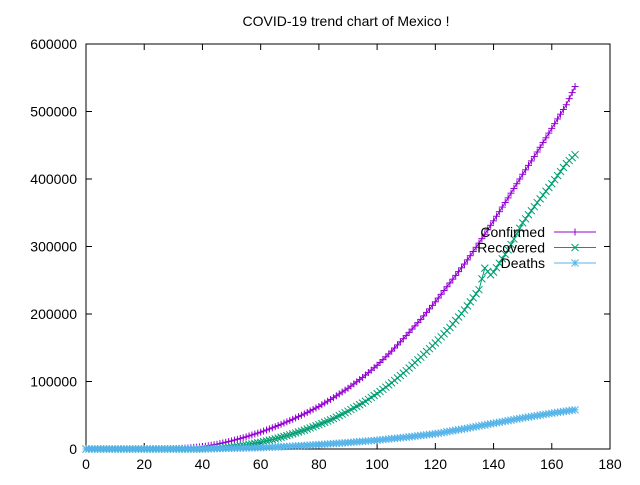 This screenshot has width=640, height=485. What do you see at coordinates (548, 263) in the screenshot?
I see `legend-item-deaths: Deaths` at bounding box center [548, 263].